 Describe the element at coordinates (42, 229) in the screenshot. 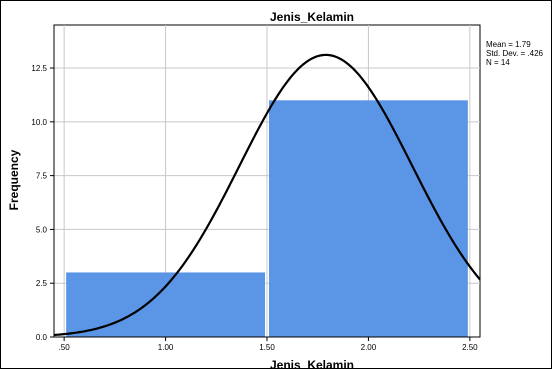

I see `y-tick-label-2: 5.0` at that location.